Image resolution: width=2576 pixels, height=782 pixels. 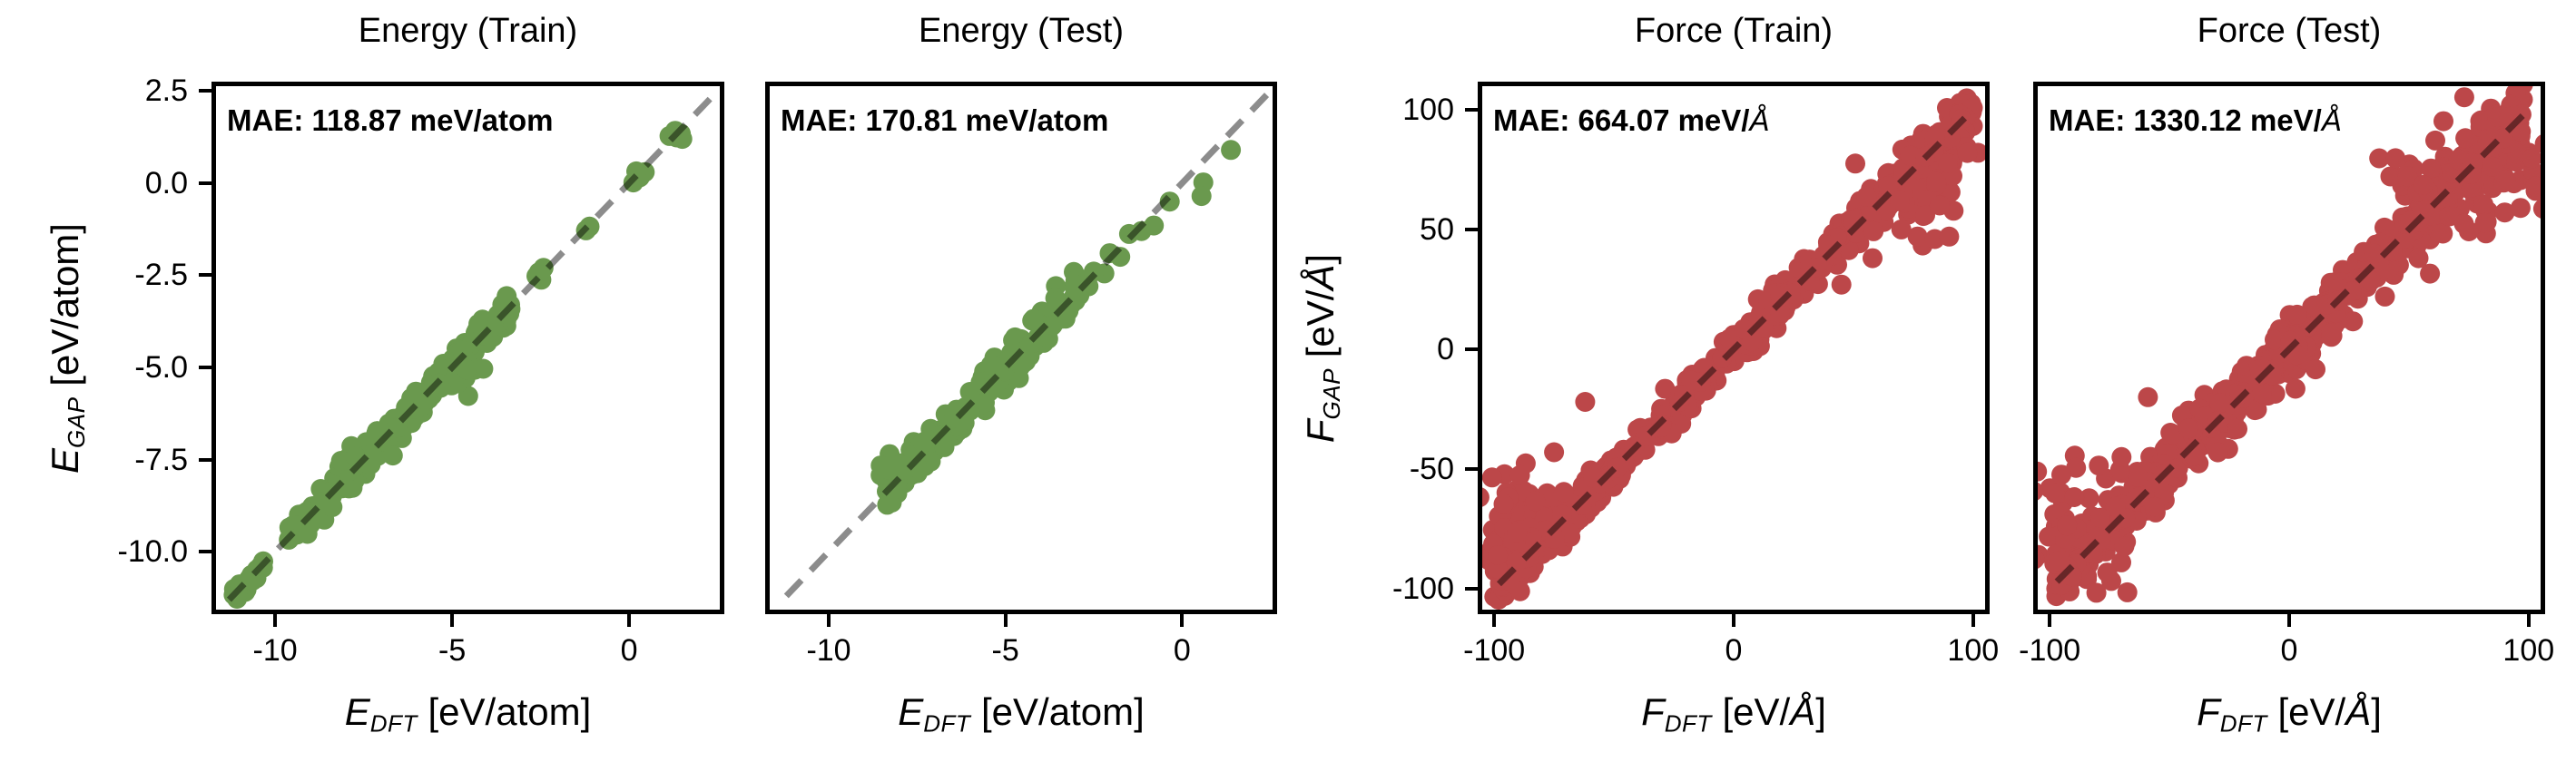 I want to click on x-axis-label: FDFT [eV/Å], so click(x=2289, y=717).